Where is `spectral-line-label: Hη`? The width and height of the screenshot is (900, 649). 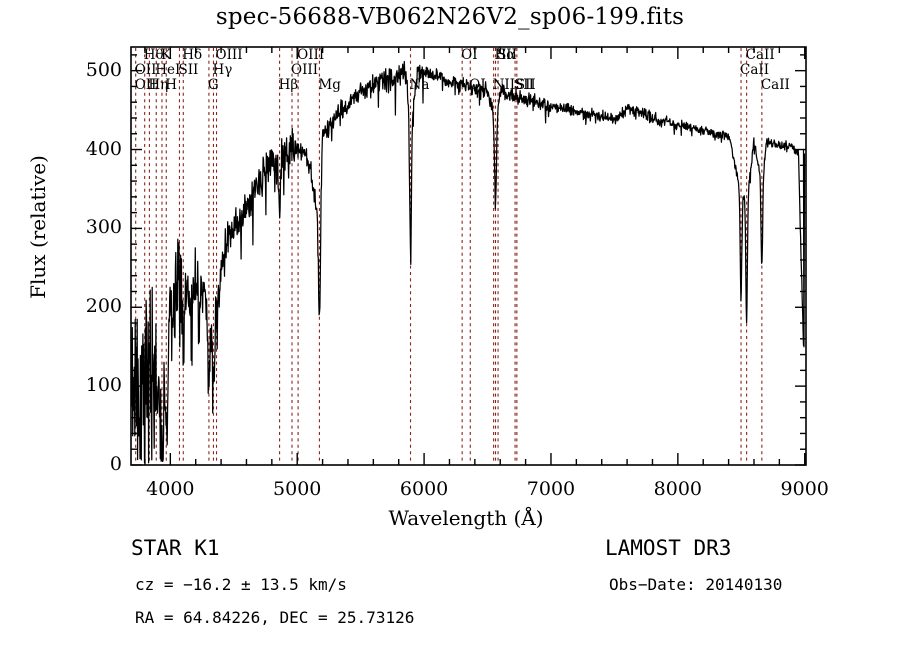 spectral-line-label: Hη is located at coordinates (158, 85).